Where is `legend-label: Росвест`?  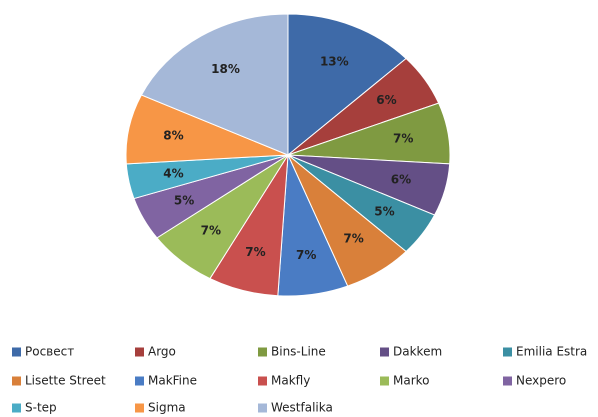
legend-label: Росвест is located at coordinates (49, 352).